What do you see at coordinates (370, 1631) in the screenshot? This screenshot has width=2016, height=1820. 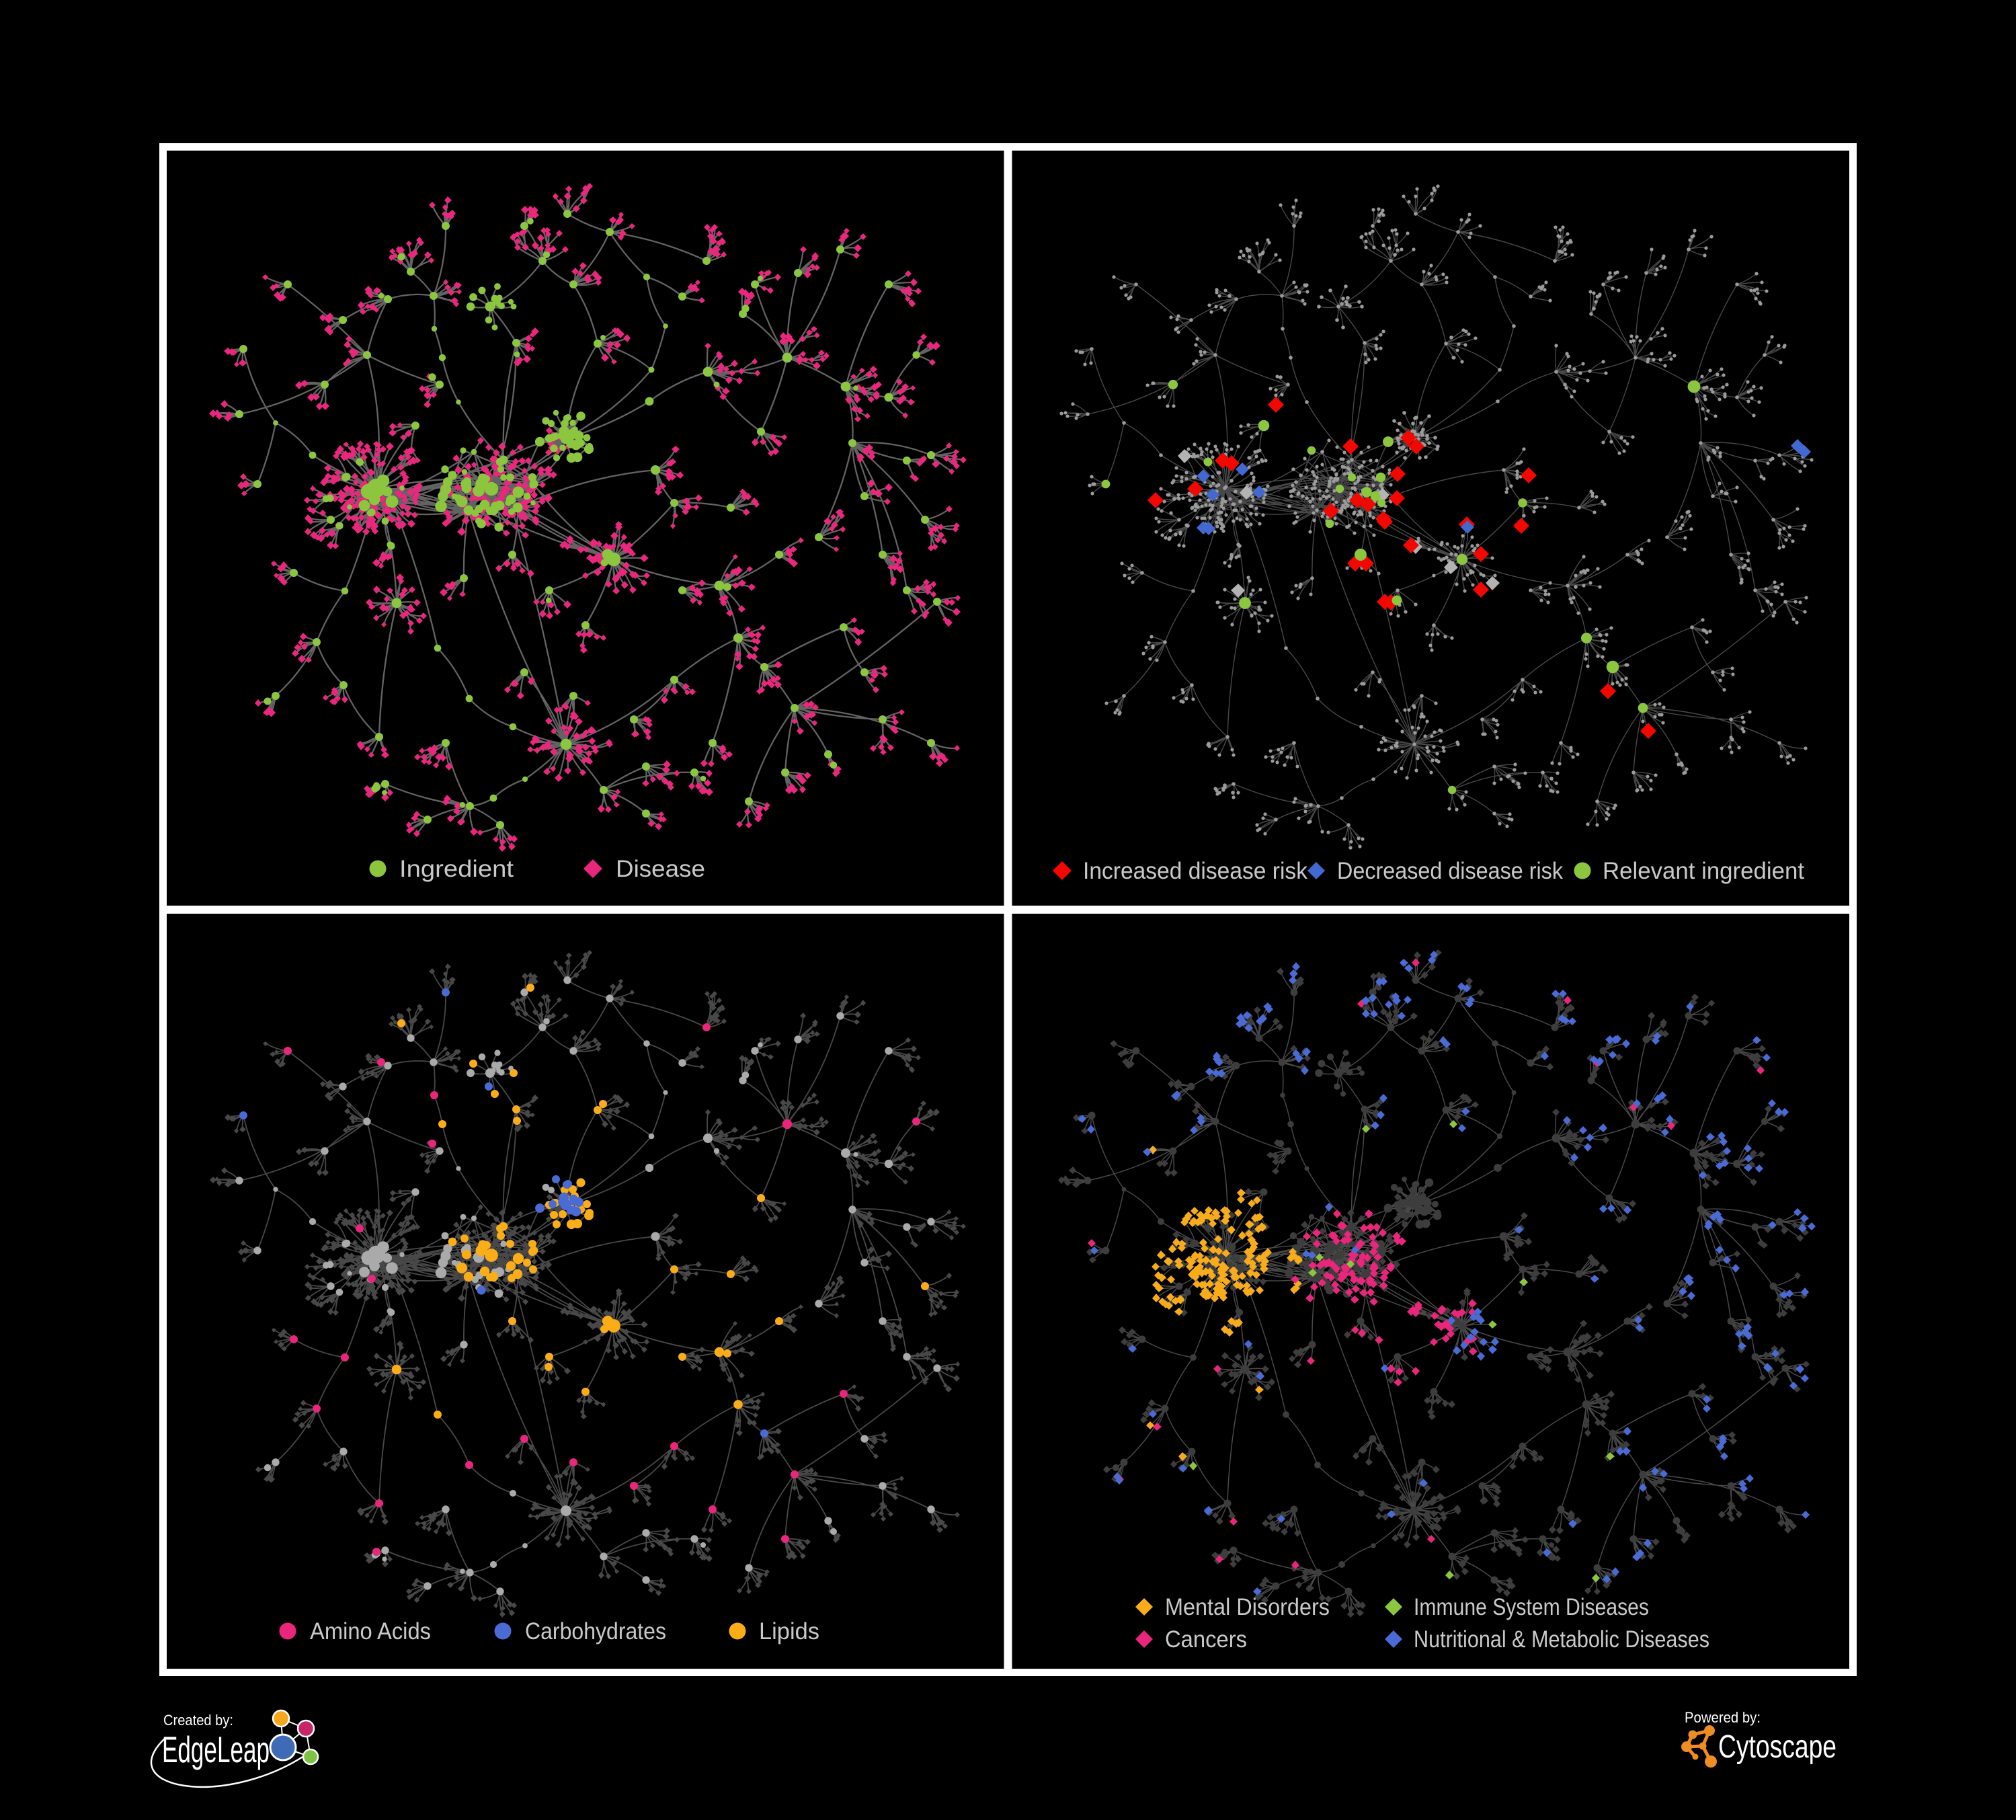 I see `svg-text: Amino Acids` at bounding box center [370, 1631].